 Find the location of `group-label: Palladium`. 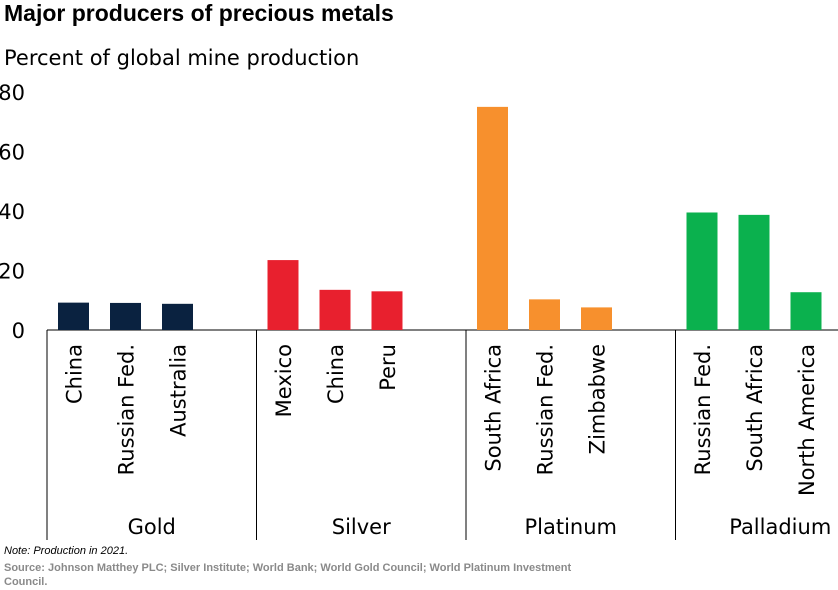

group-label: Palladium is located at coordinates (780, 527).